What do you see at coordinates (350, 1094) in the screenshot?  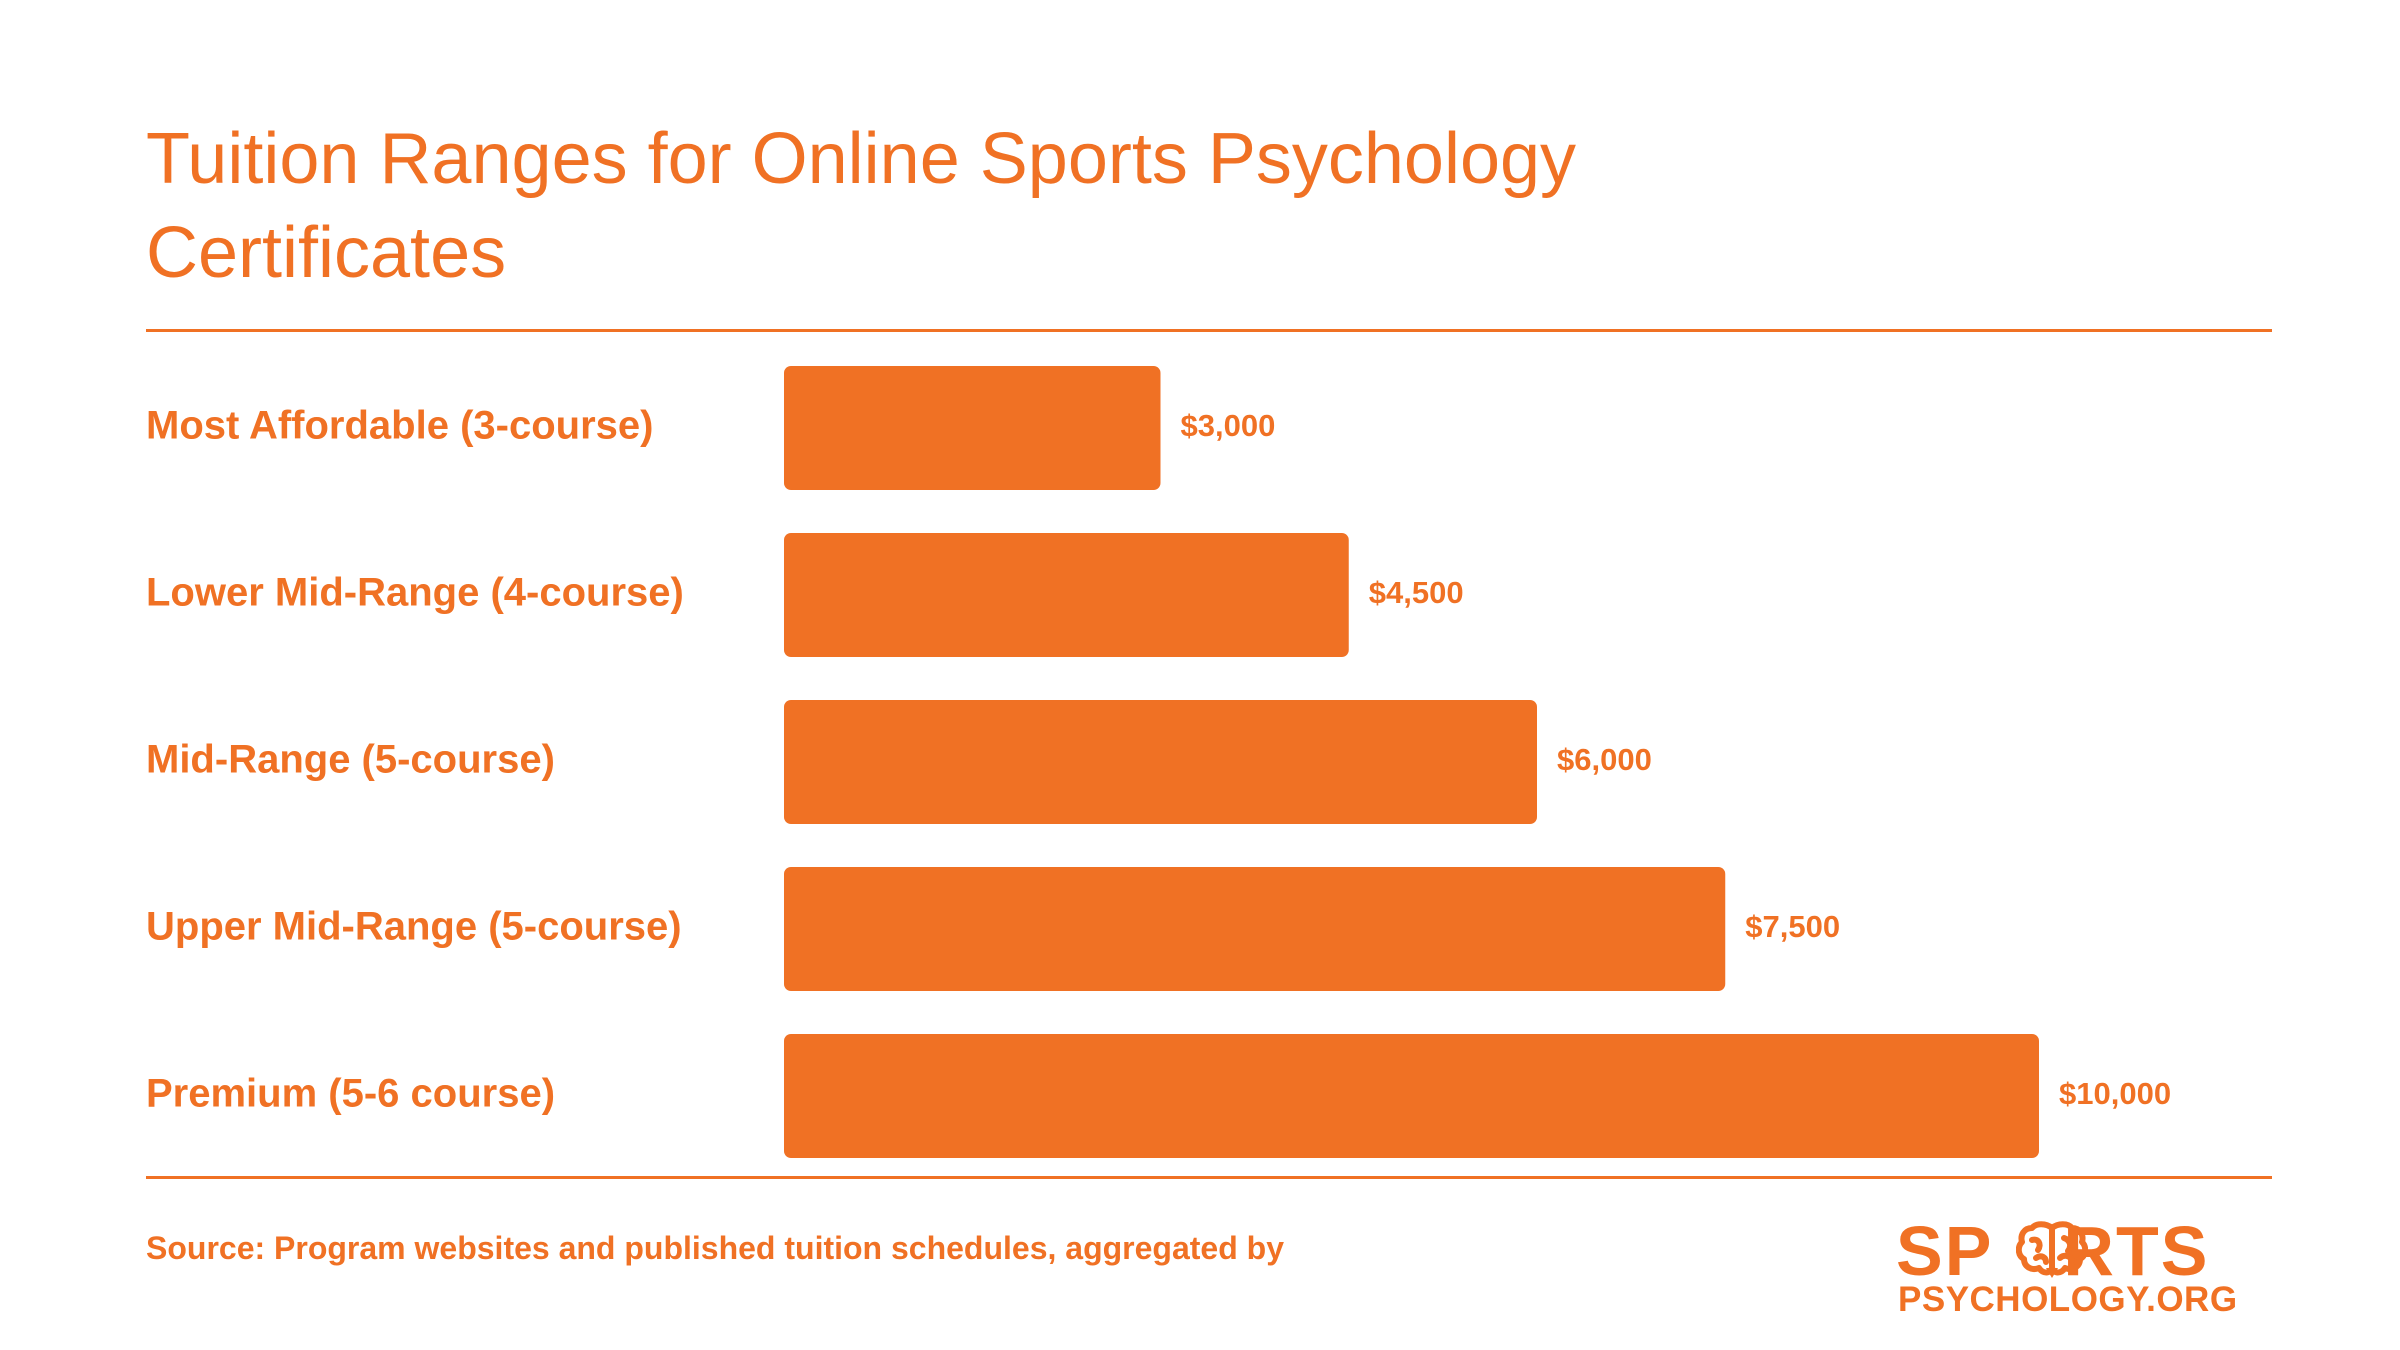 I see `category-label: Premium (5-6 course)` at bounding box center [350, 1094].